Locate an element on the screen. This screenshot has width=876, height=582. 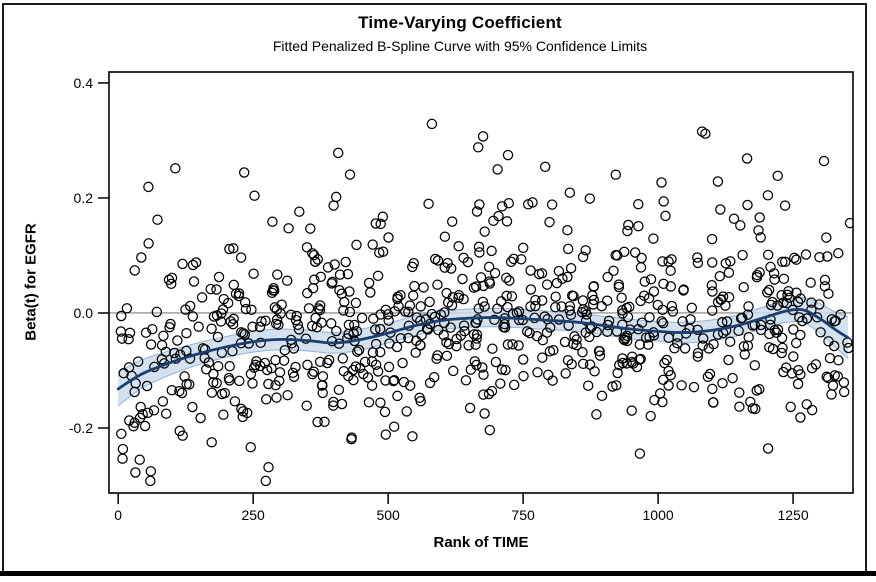
y-tick-label: -0.2 is located at coordinates (81, 428).